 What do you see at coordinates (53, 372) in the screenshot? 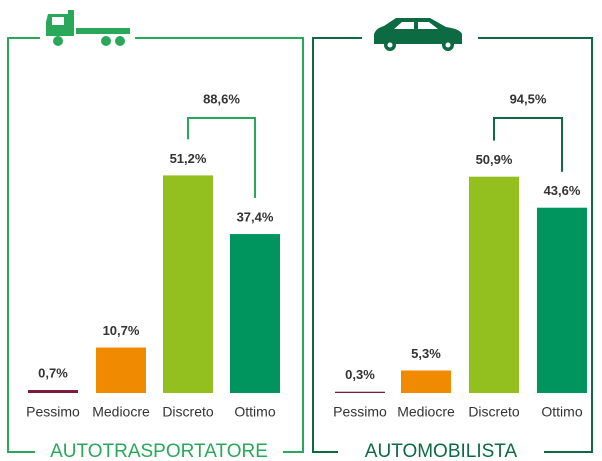
I see `value-label: 0,7%` at bounding box center [53, 372].